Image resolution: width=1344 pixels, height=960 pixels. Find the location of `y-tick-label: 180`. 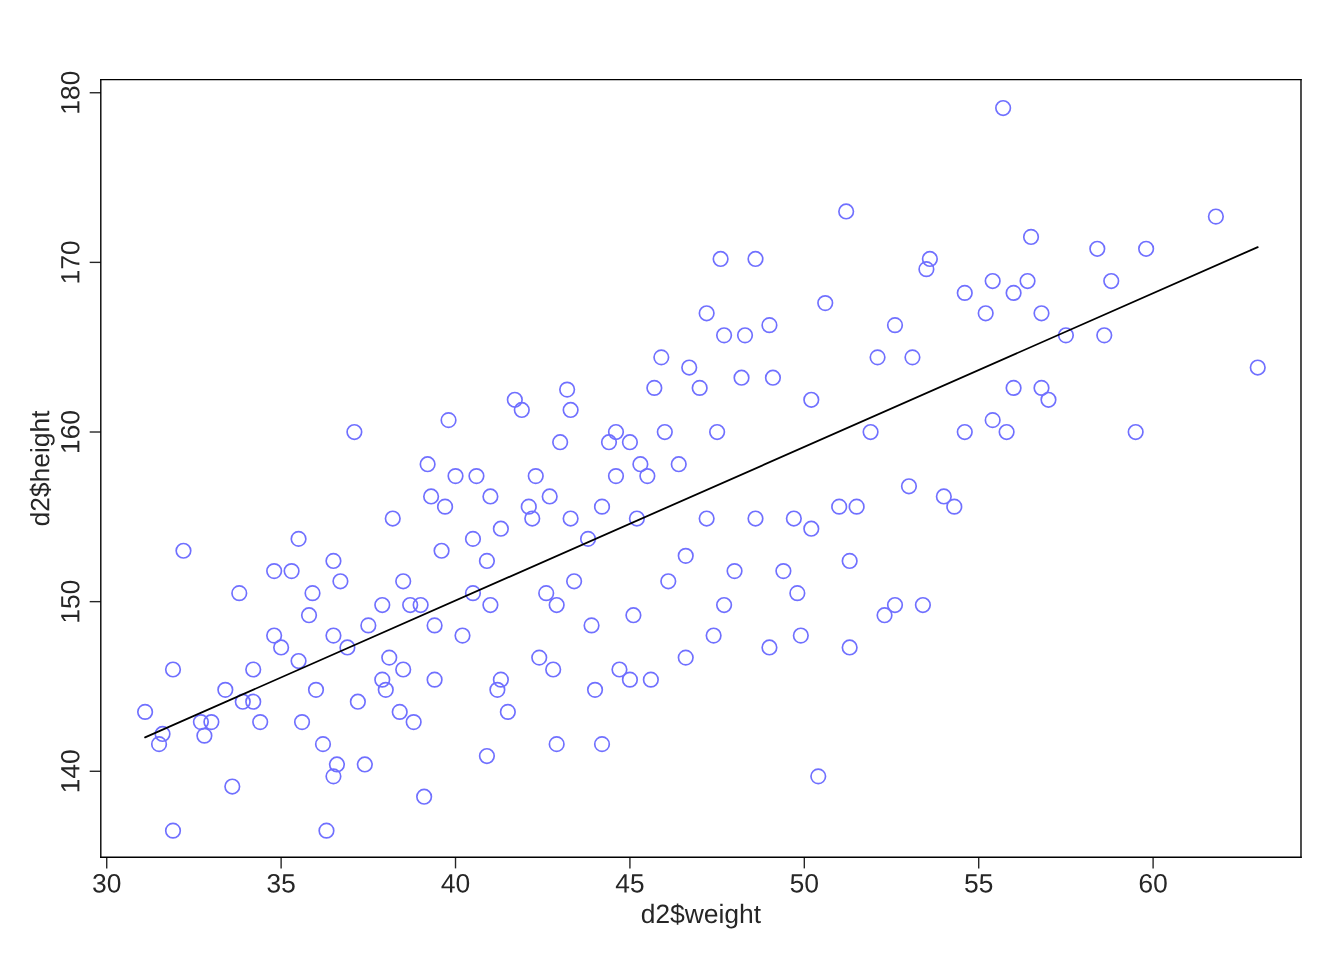

y-tick-label: 180 is located at coordinates (70, 92).